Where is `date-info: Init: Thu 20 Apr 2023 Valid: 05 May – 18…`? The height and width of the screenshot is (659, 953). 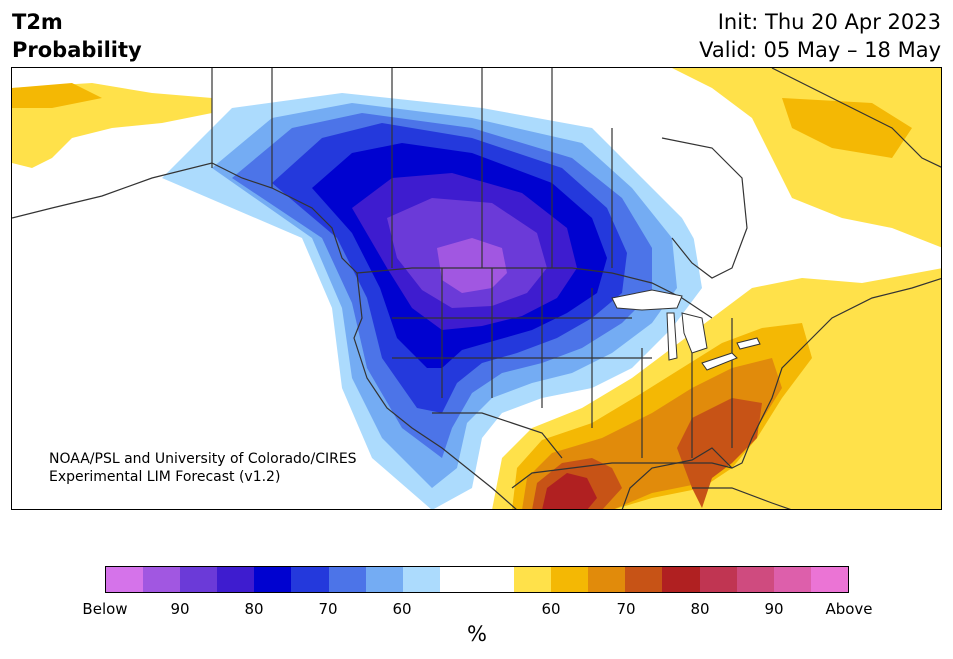 date-info: Init: Thu 20 Apr 2023 Valid: 05 May – 18… is located at coordinates (820, 36).